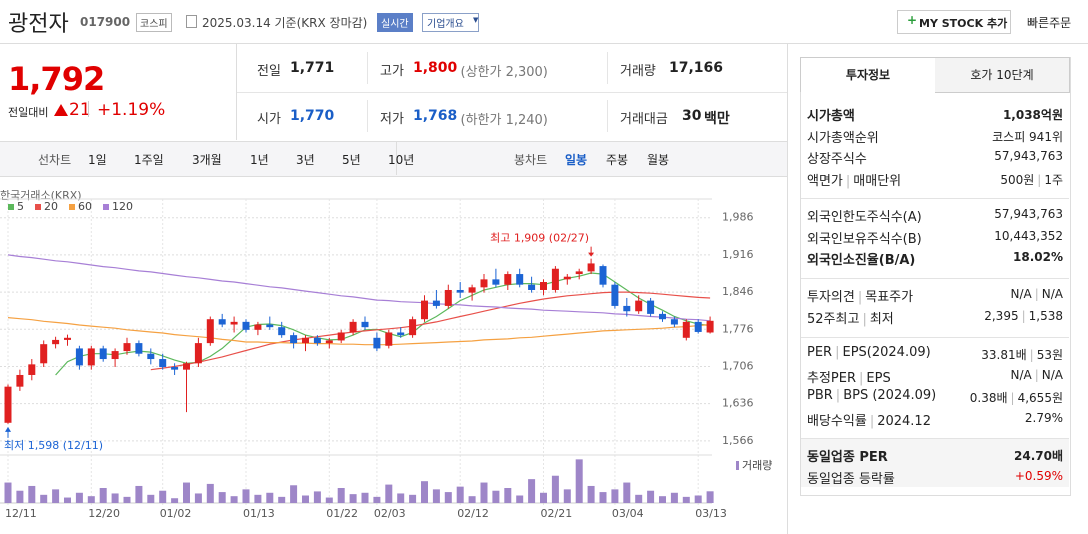 This screenshot has width=1088, height=534. Describe the element at coordinates (401, 160) in the screenshot. I see `period-tab: 10년` at that location.